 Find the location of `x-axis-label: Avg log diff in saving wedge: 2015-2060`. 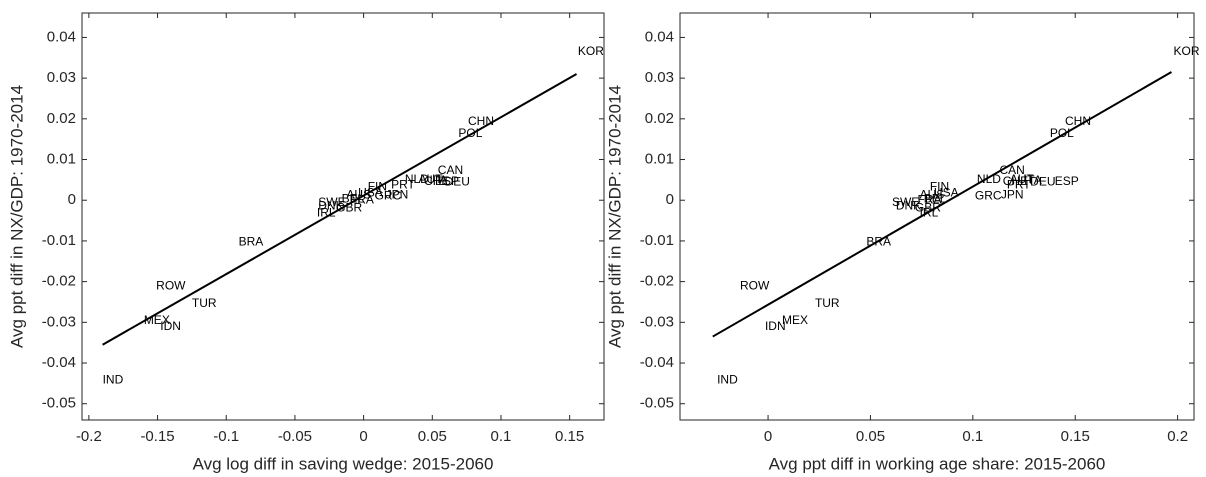

x-axis-label: Avg log diff in saving wedge: 2015-2060 is located at coordinates (343, 463).